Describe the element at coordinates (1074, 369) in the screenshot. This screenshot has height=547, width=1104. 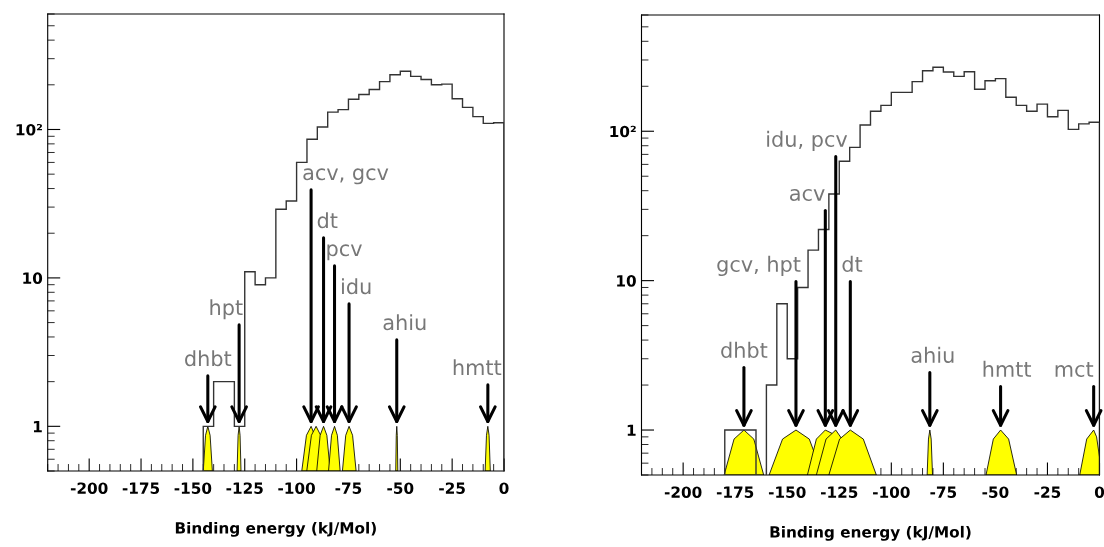
I see `annotation: mct` at that location.